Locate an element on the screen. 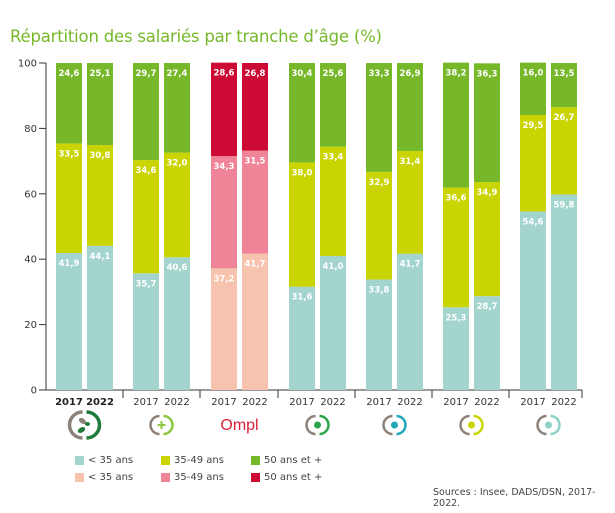  dental-icon is located at coordinates (471, 425).